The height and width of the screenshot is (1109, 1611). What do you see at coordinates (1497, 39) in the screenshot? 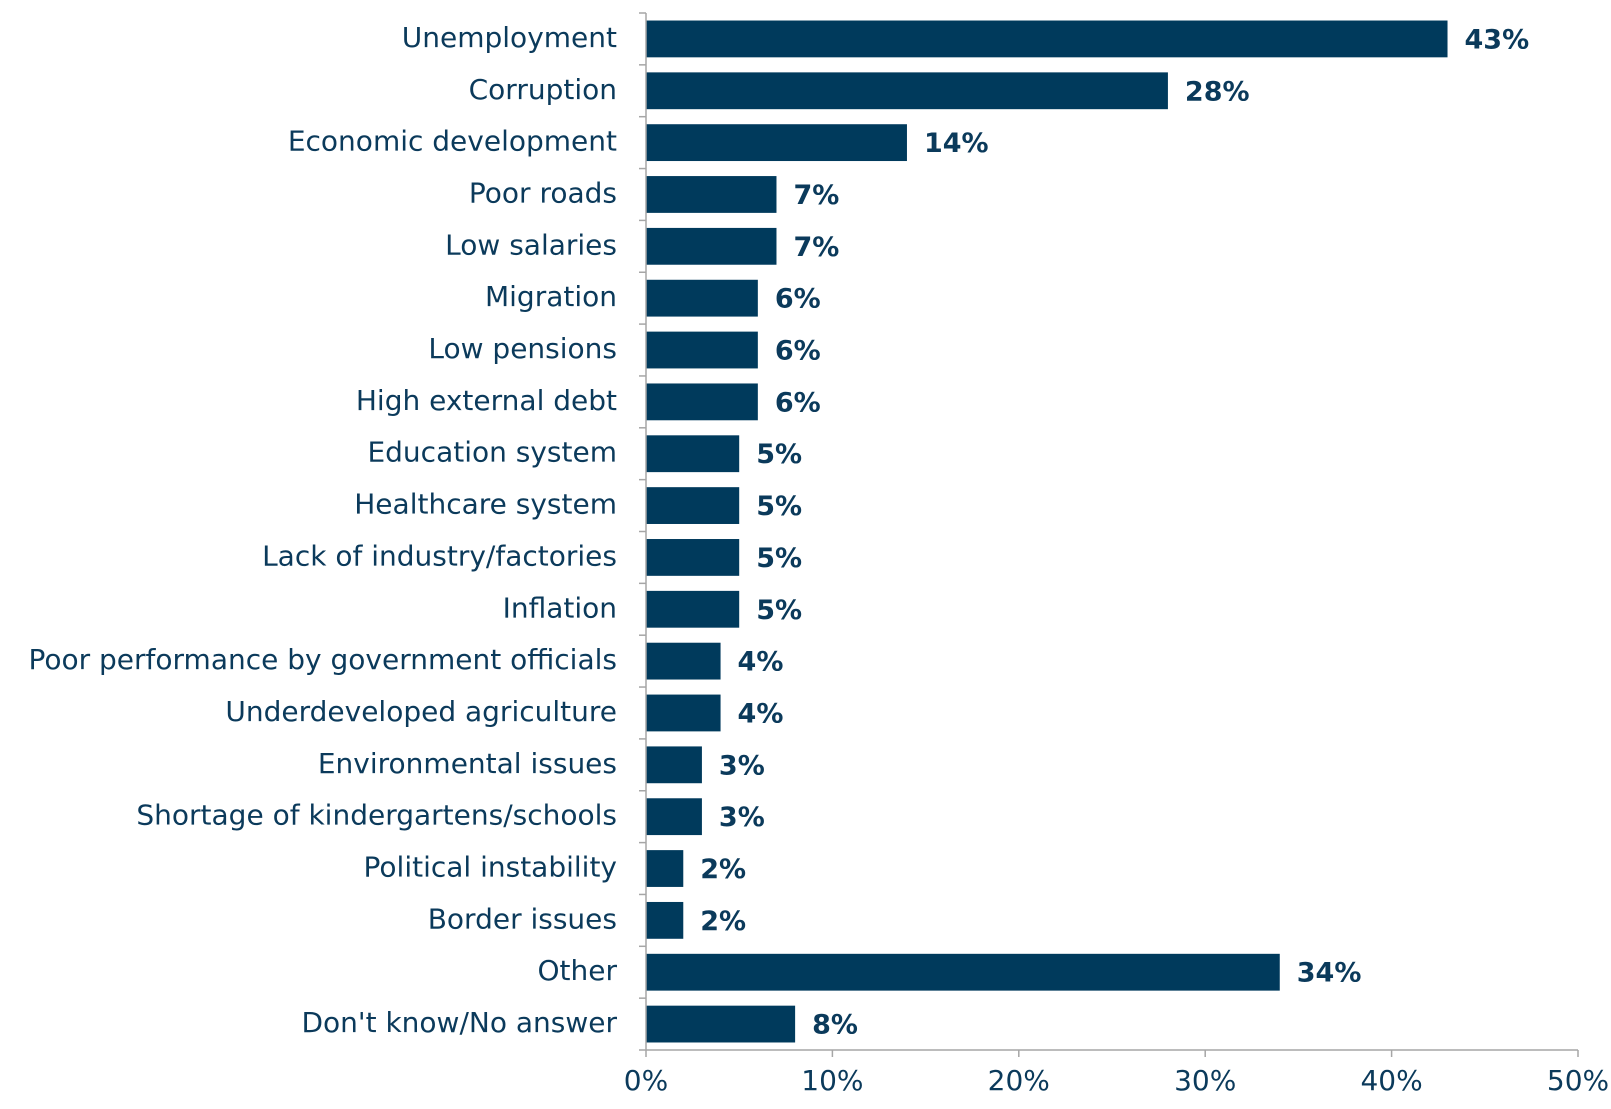
I see `data-label: 43%` at bounding box center [1497, 39].